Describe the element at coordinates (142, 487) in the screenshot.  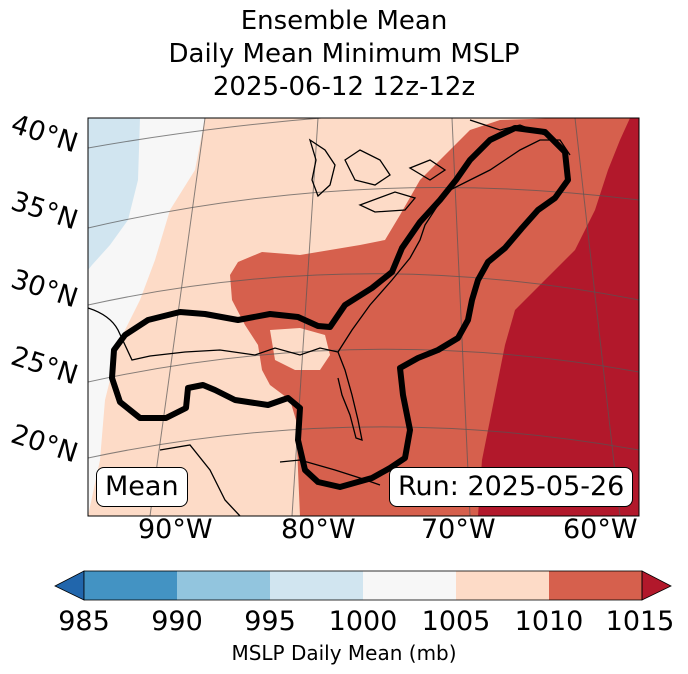
I see `mean-badge: Mean` at that location.